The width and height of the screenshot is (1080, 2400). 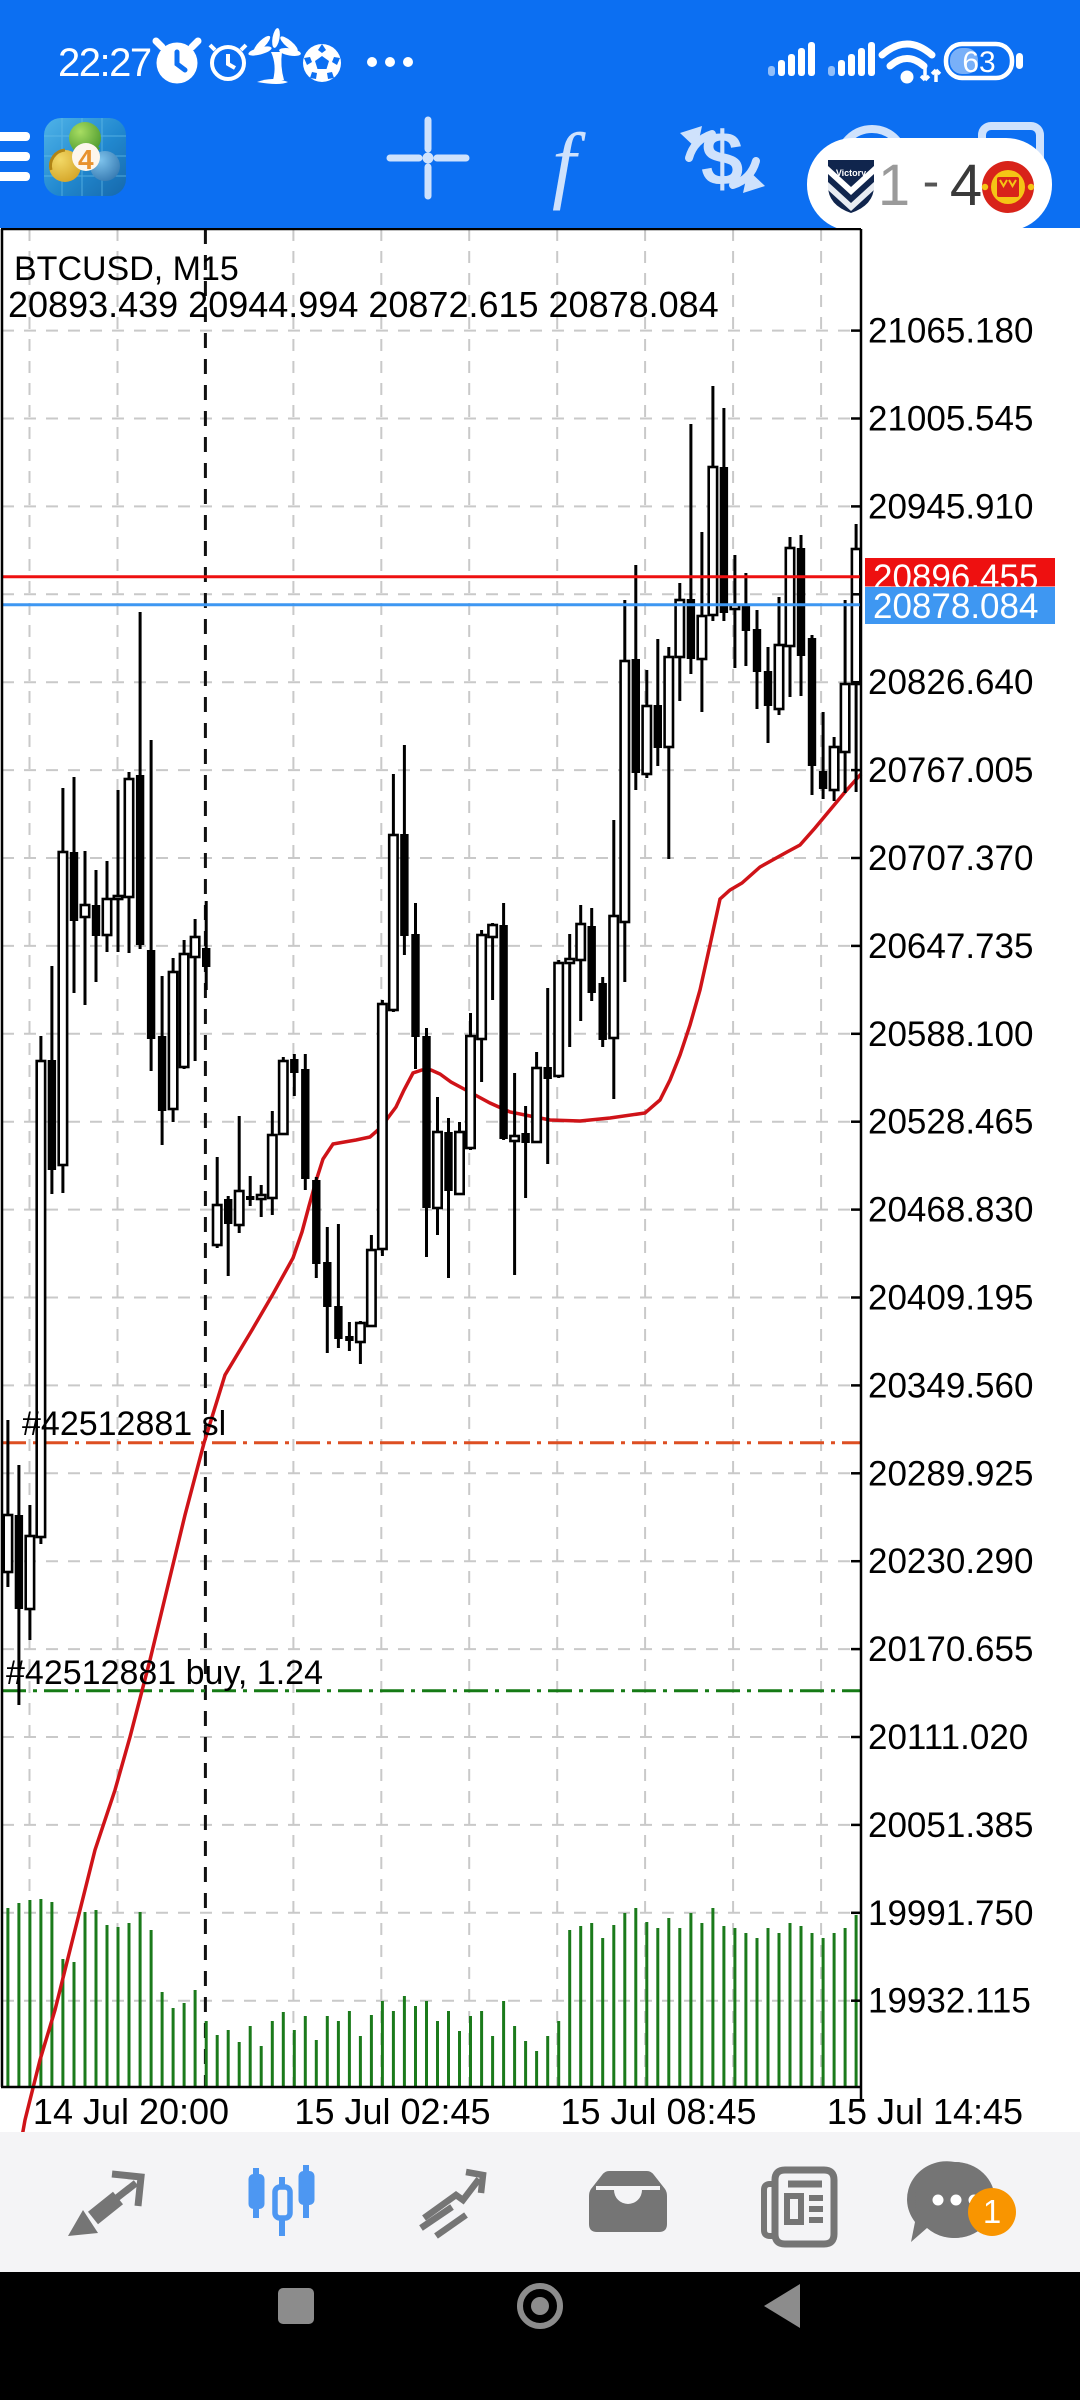 What do you see at coordinates (131, 2111) in the screenshot?
I see `svg-text: 14 Jul 20:00` at bounding box center [131, 2111].